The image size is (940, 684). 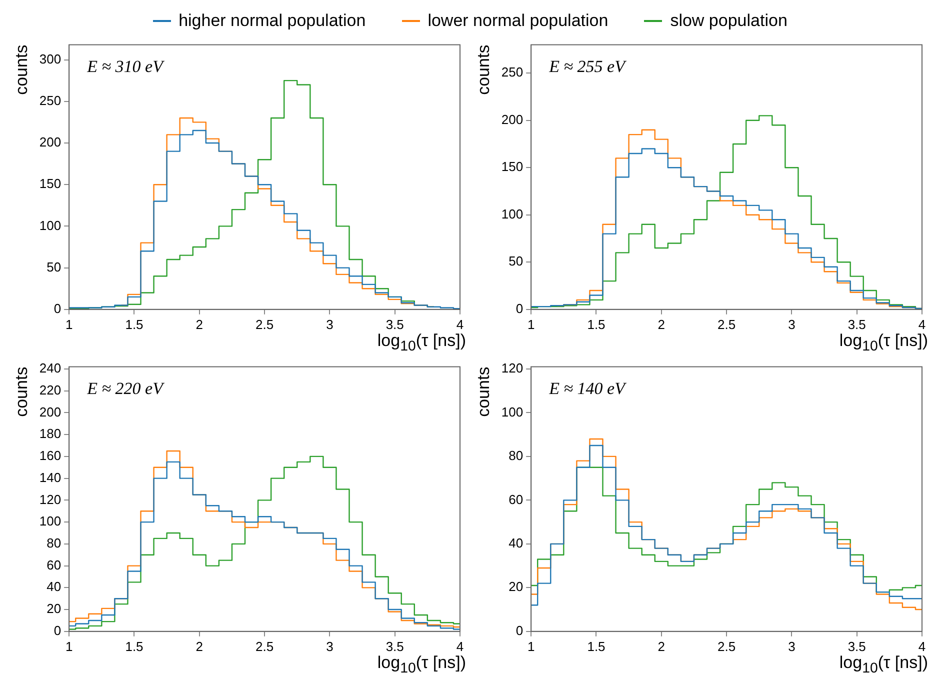 I want to click on annotation: E ≈ 140 eV, so click(x=588, y=388).